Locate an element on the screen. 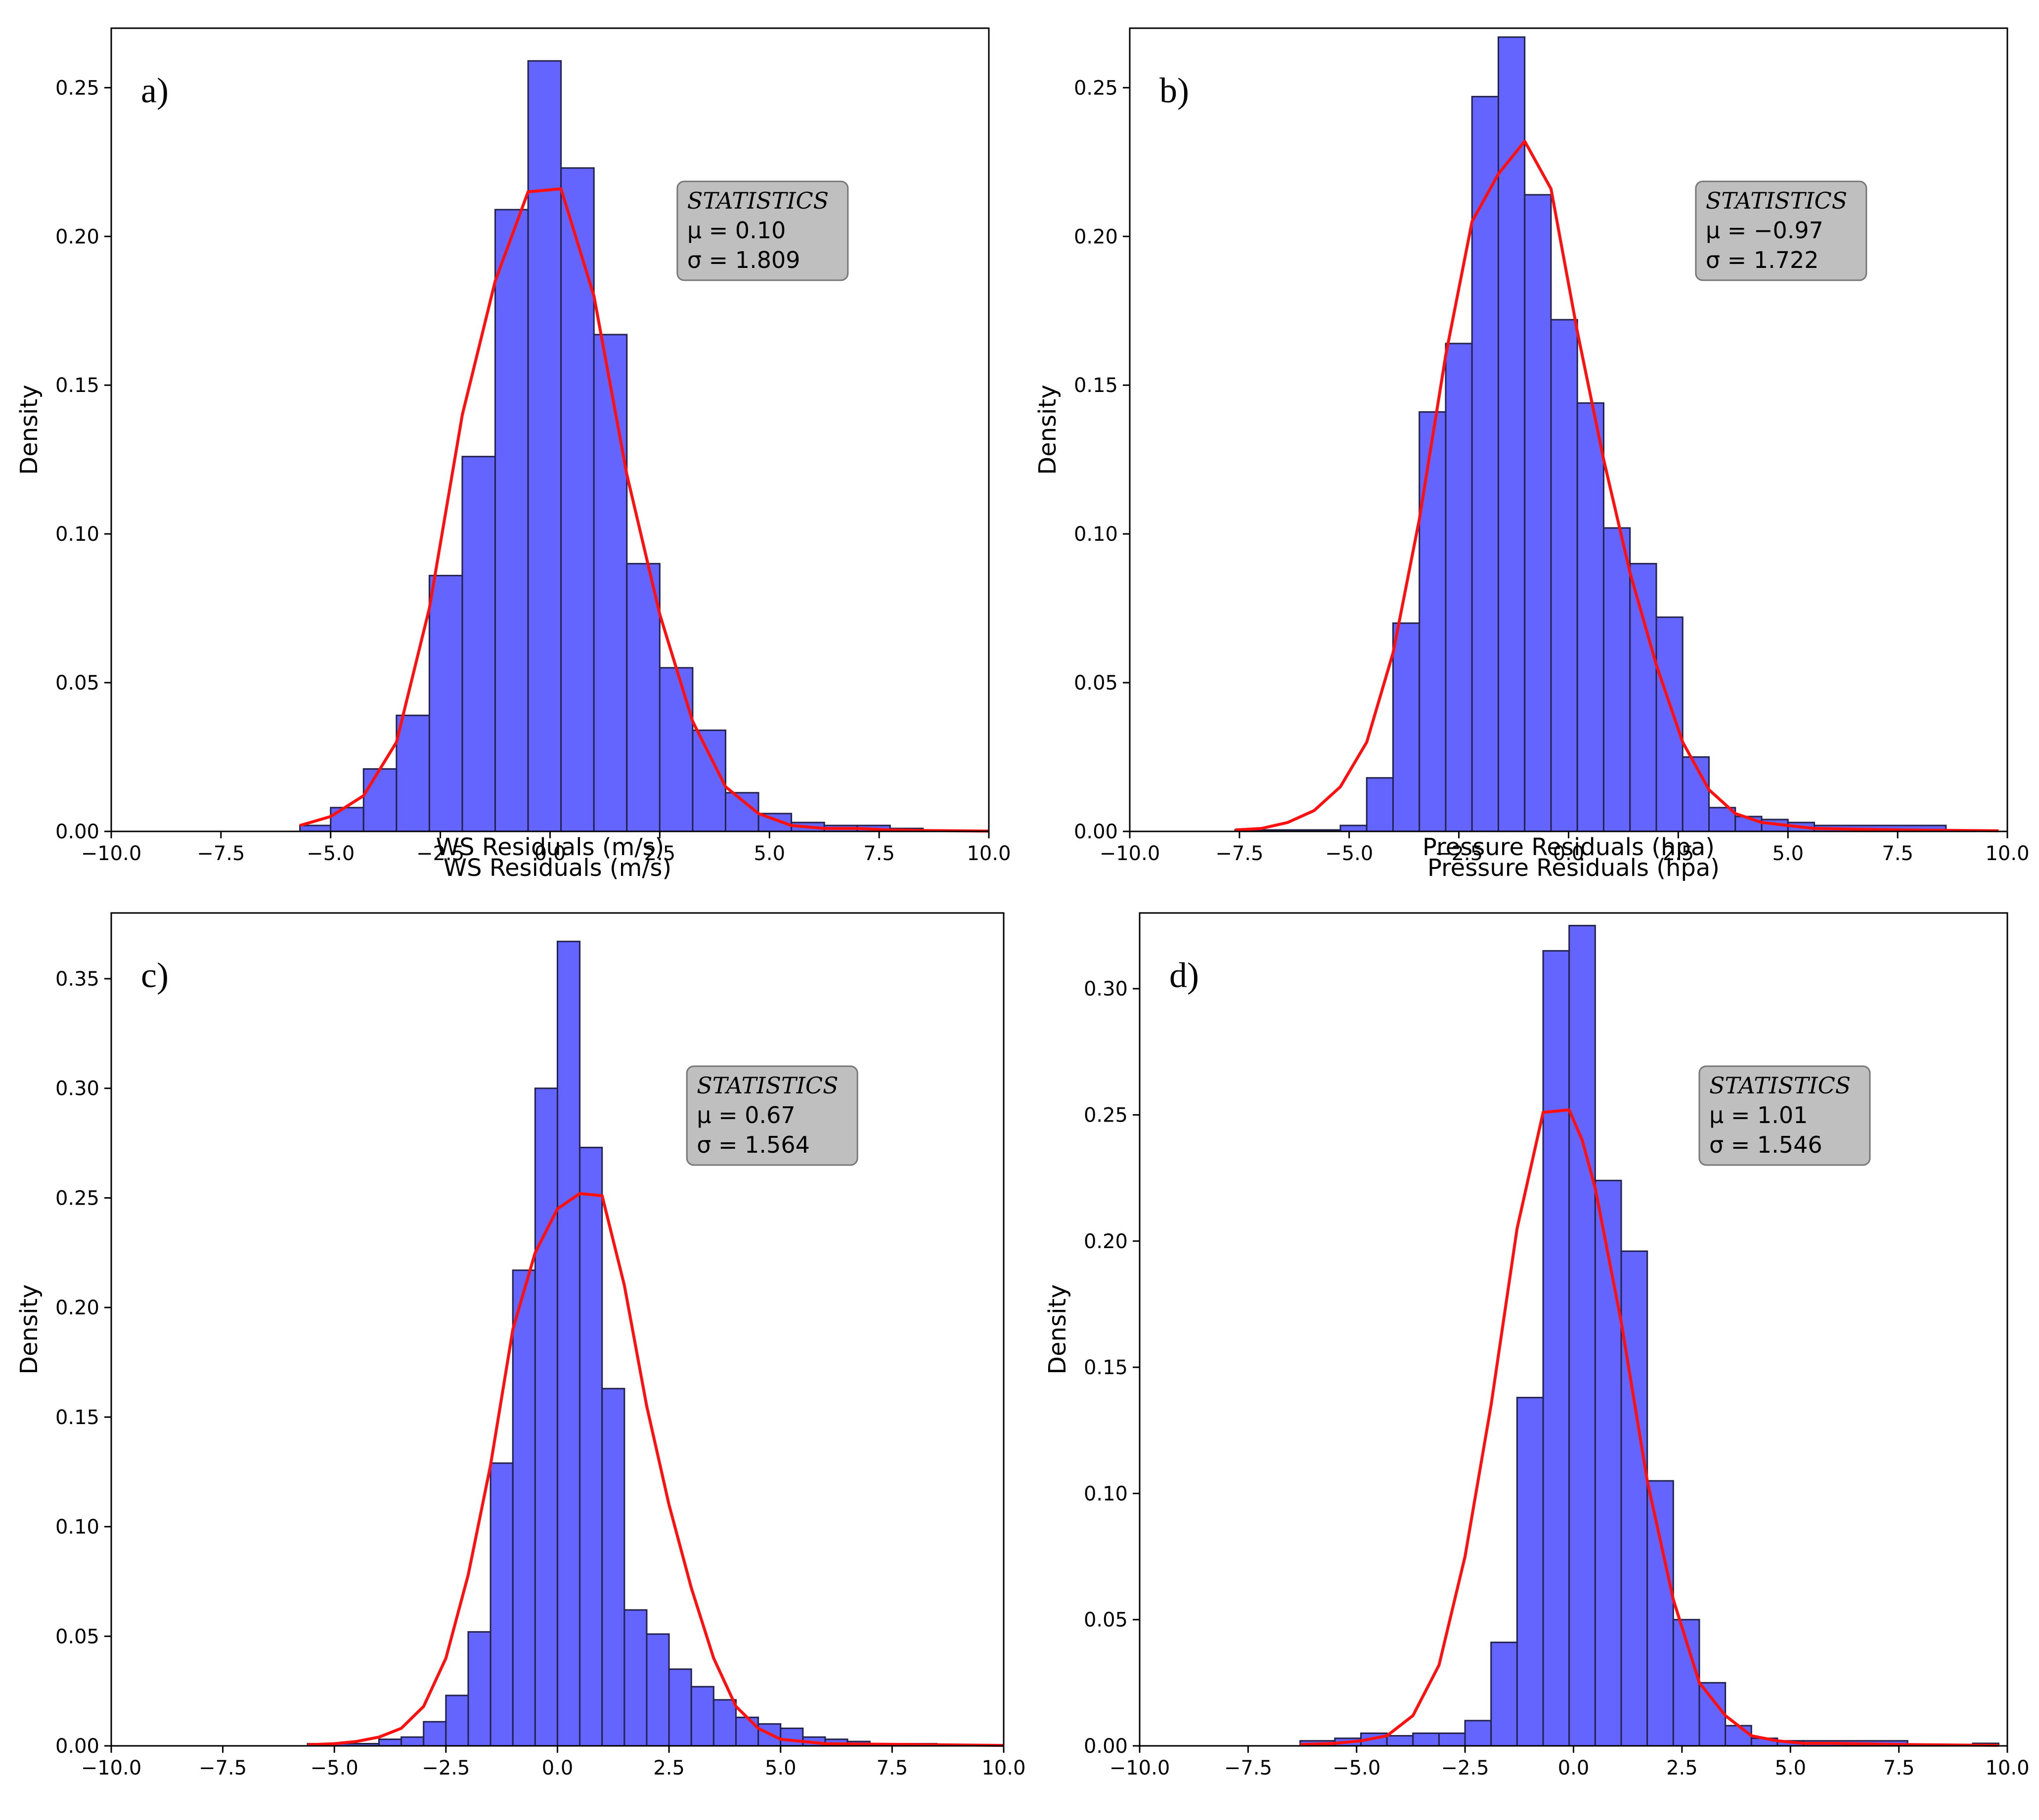 The width and height of the screenshot is (2039, 1820). statistics-box: STATISTICS μ = −0.97 σ = 1.722 is located at coordinates (1781, 230).